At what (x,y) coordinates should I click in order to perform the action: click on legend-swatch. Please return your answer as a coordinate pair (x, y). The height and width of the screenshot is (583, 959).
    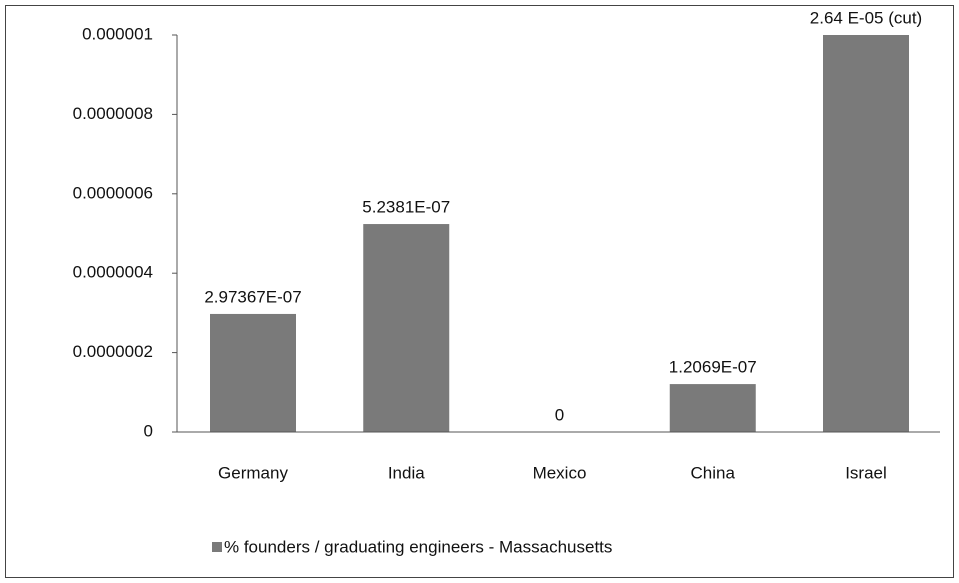
    Looking at the image, I should click on (217, 547).